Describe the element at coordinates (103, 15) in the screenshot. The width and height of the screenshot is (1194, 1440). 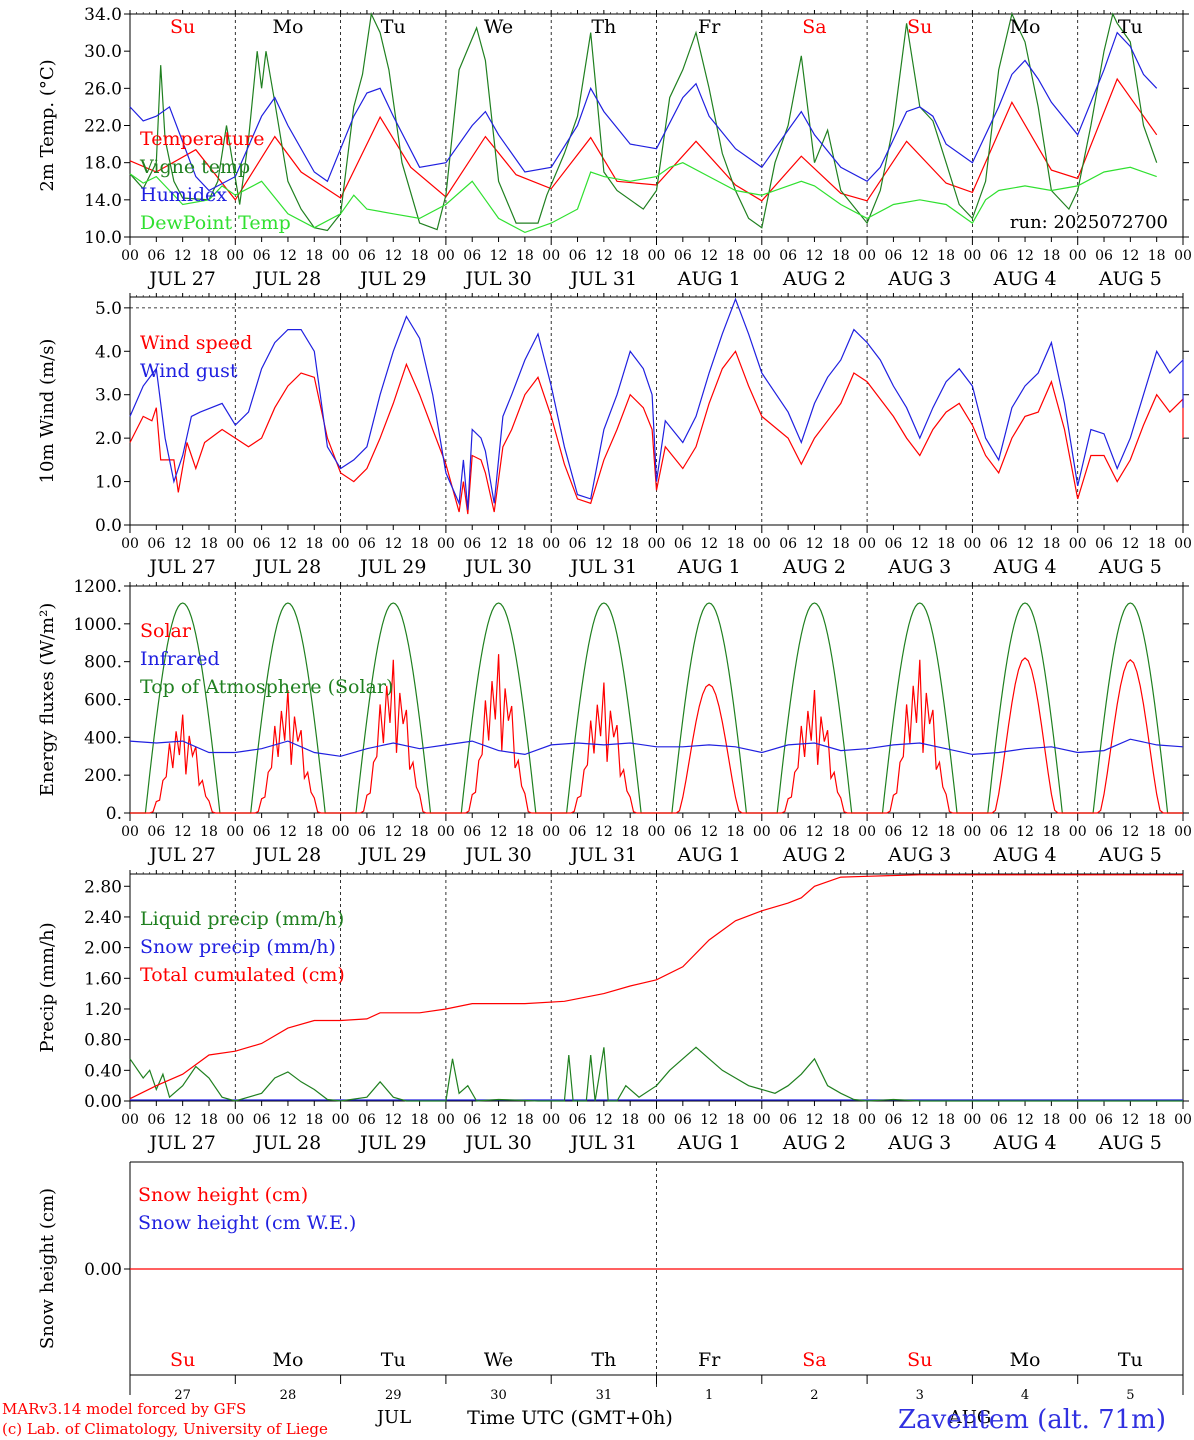
I see `y-tick-label: 34.0` at that location.